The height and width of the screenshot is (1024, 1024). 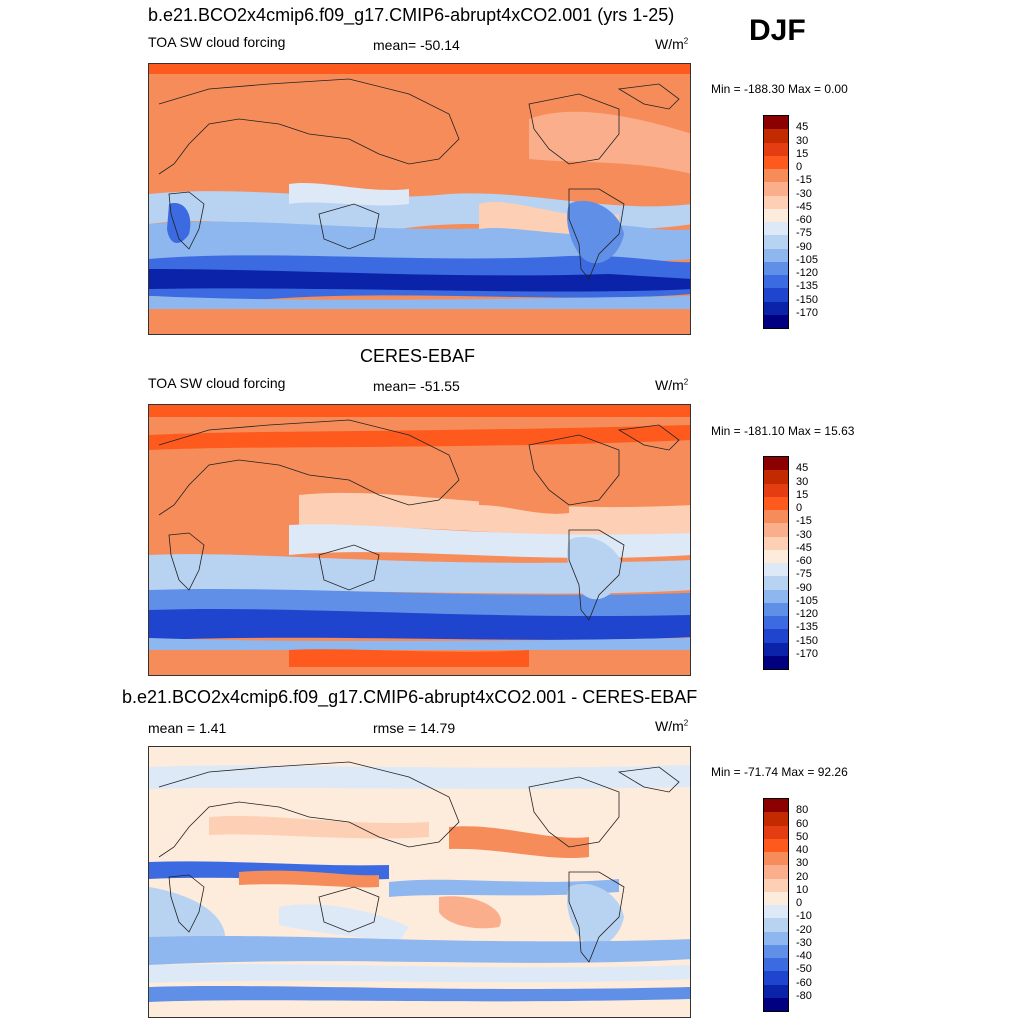 I want to click on panel3-mean-label: mean = 1.41, so click(x=187, y=728).